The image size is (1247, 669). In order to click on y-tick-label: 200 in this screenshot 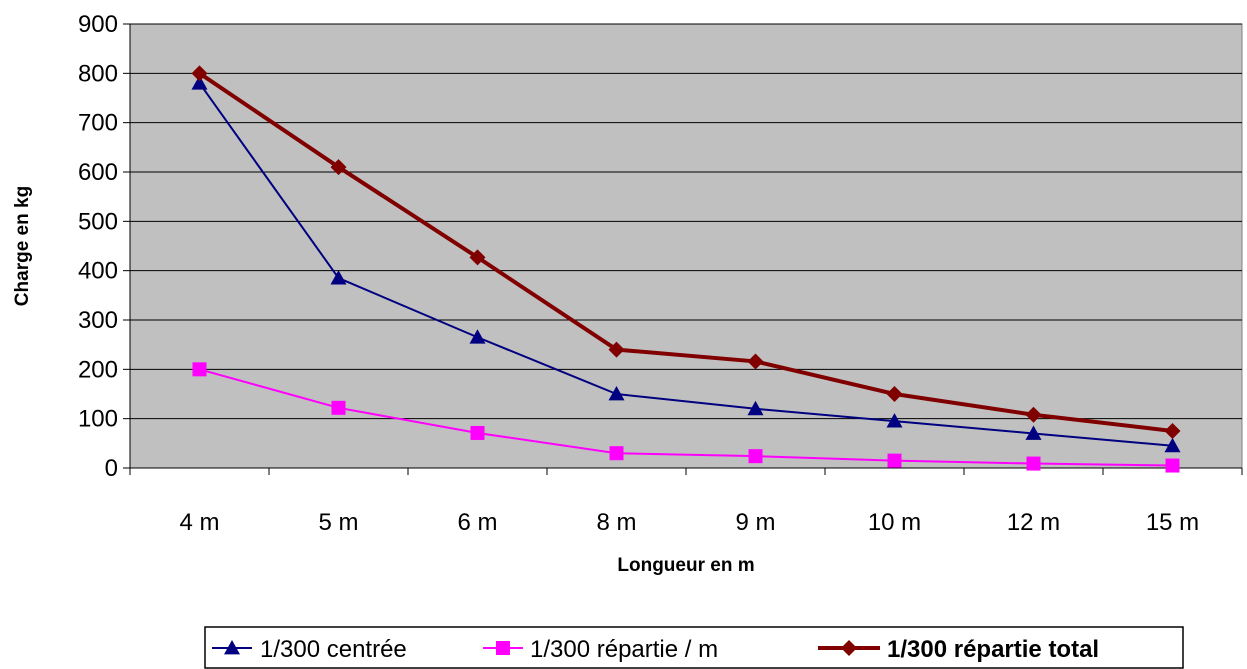, I will do `click(98, 369)`.